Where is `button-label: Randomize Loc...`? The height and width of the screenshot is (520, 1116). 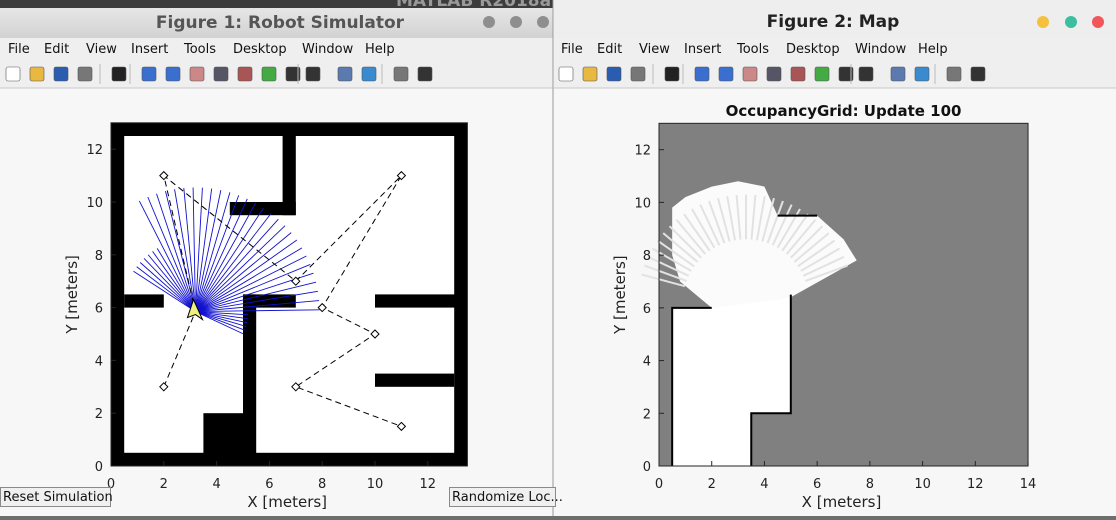 button-label: Randomize Loc... is located at coordinates (507, 497).